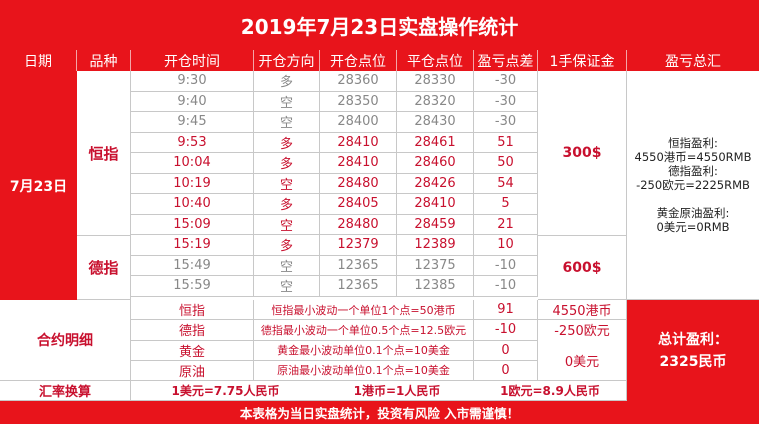 The image size is (759, 424). I want to click on trade-close-price: 12385, so click(435, 286).